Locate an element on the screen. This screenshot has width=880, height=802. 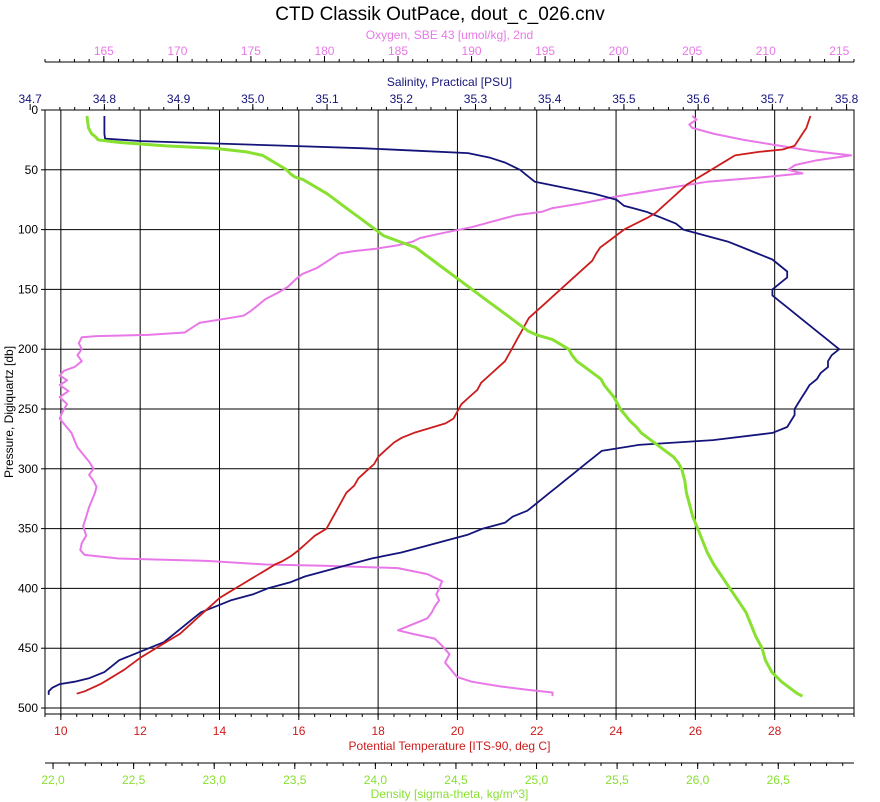
y-tick-label: 200 is located at coordinates (28, 349).